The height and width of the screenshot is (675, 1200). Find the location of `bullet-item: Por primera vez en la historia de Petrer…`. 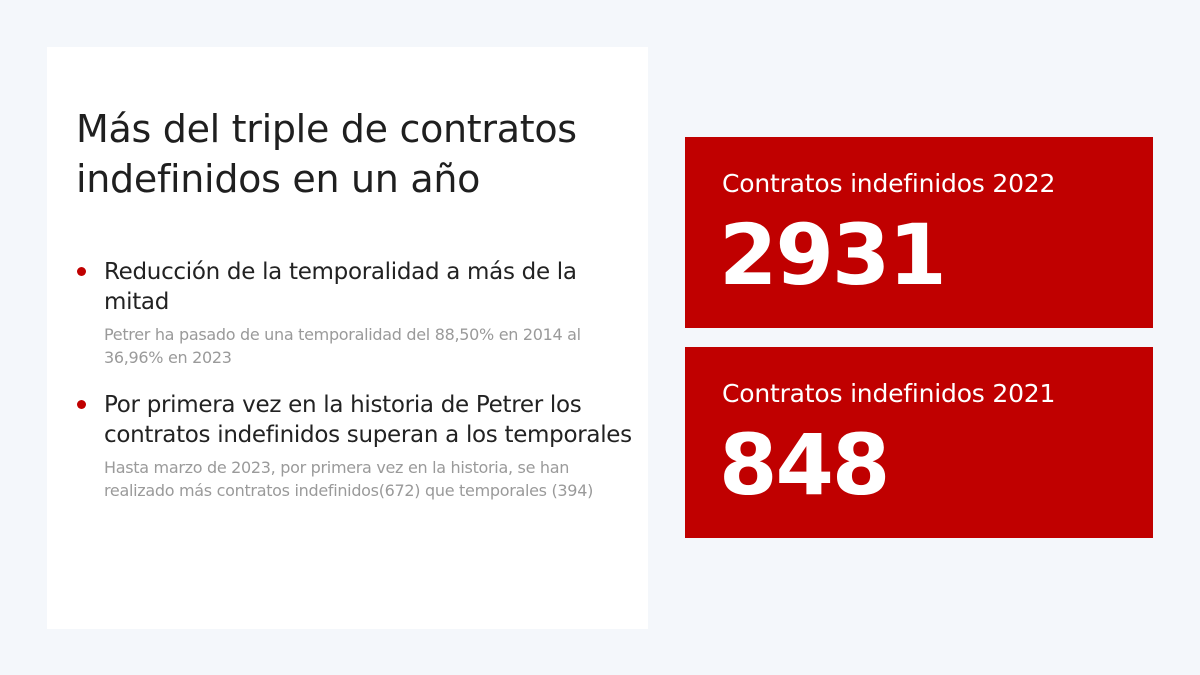

bullet-item: Por primera vez en la historia de Petrer… is located at coordinates (356, 446).